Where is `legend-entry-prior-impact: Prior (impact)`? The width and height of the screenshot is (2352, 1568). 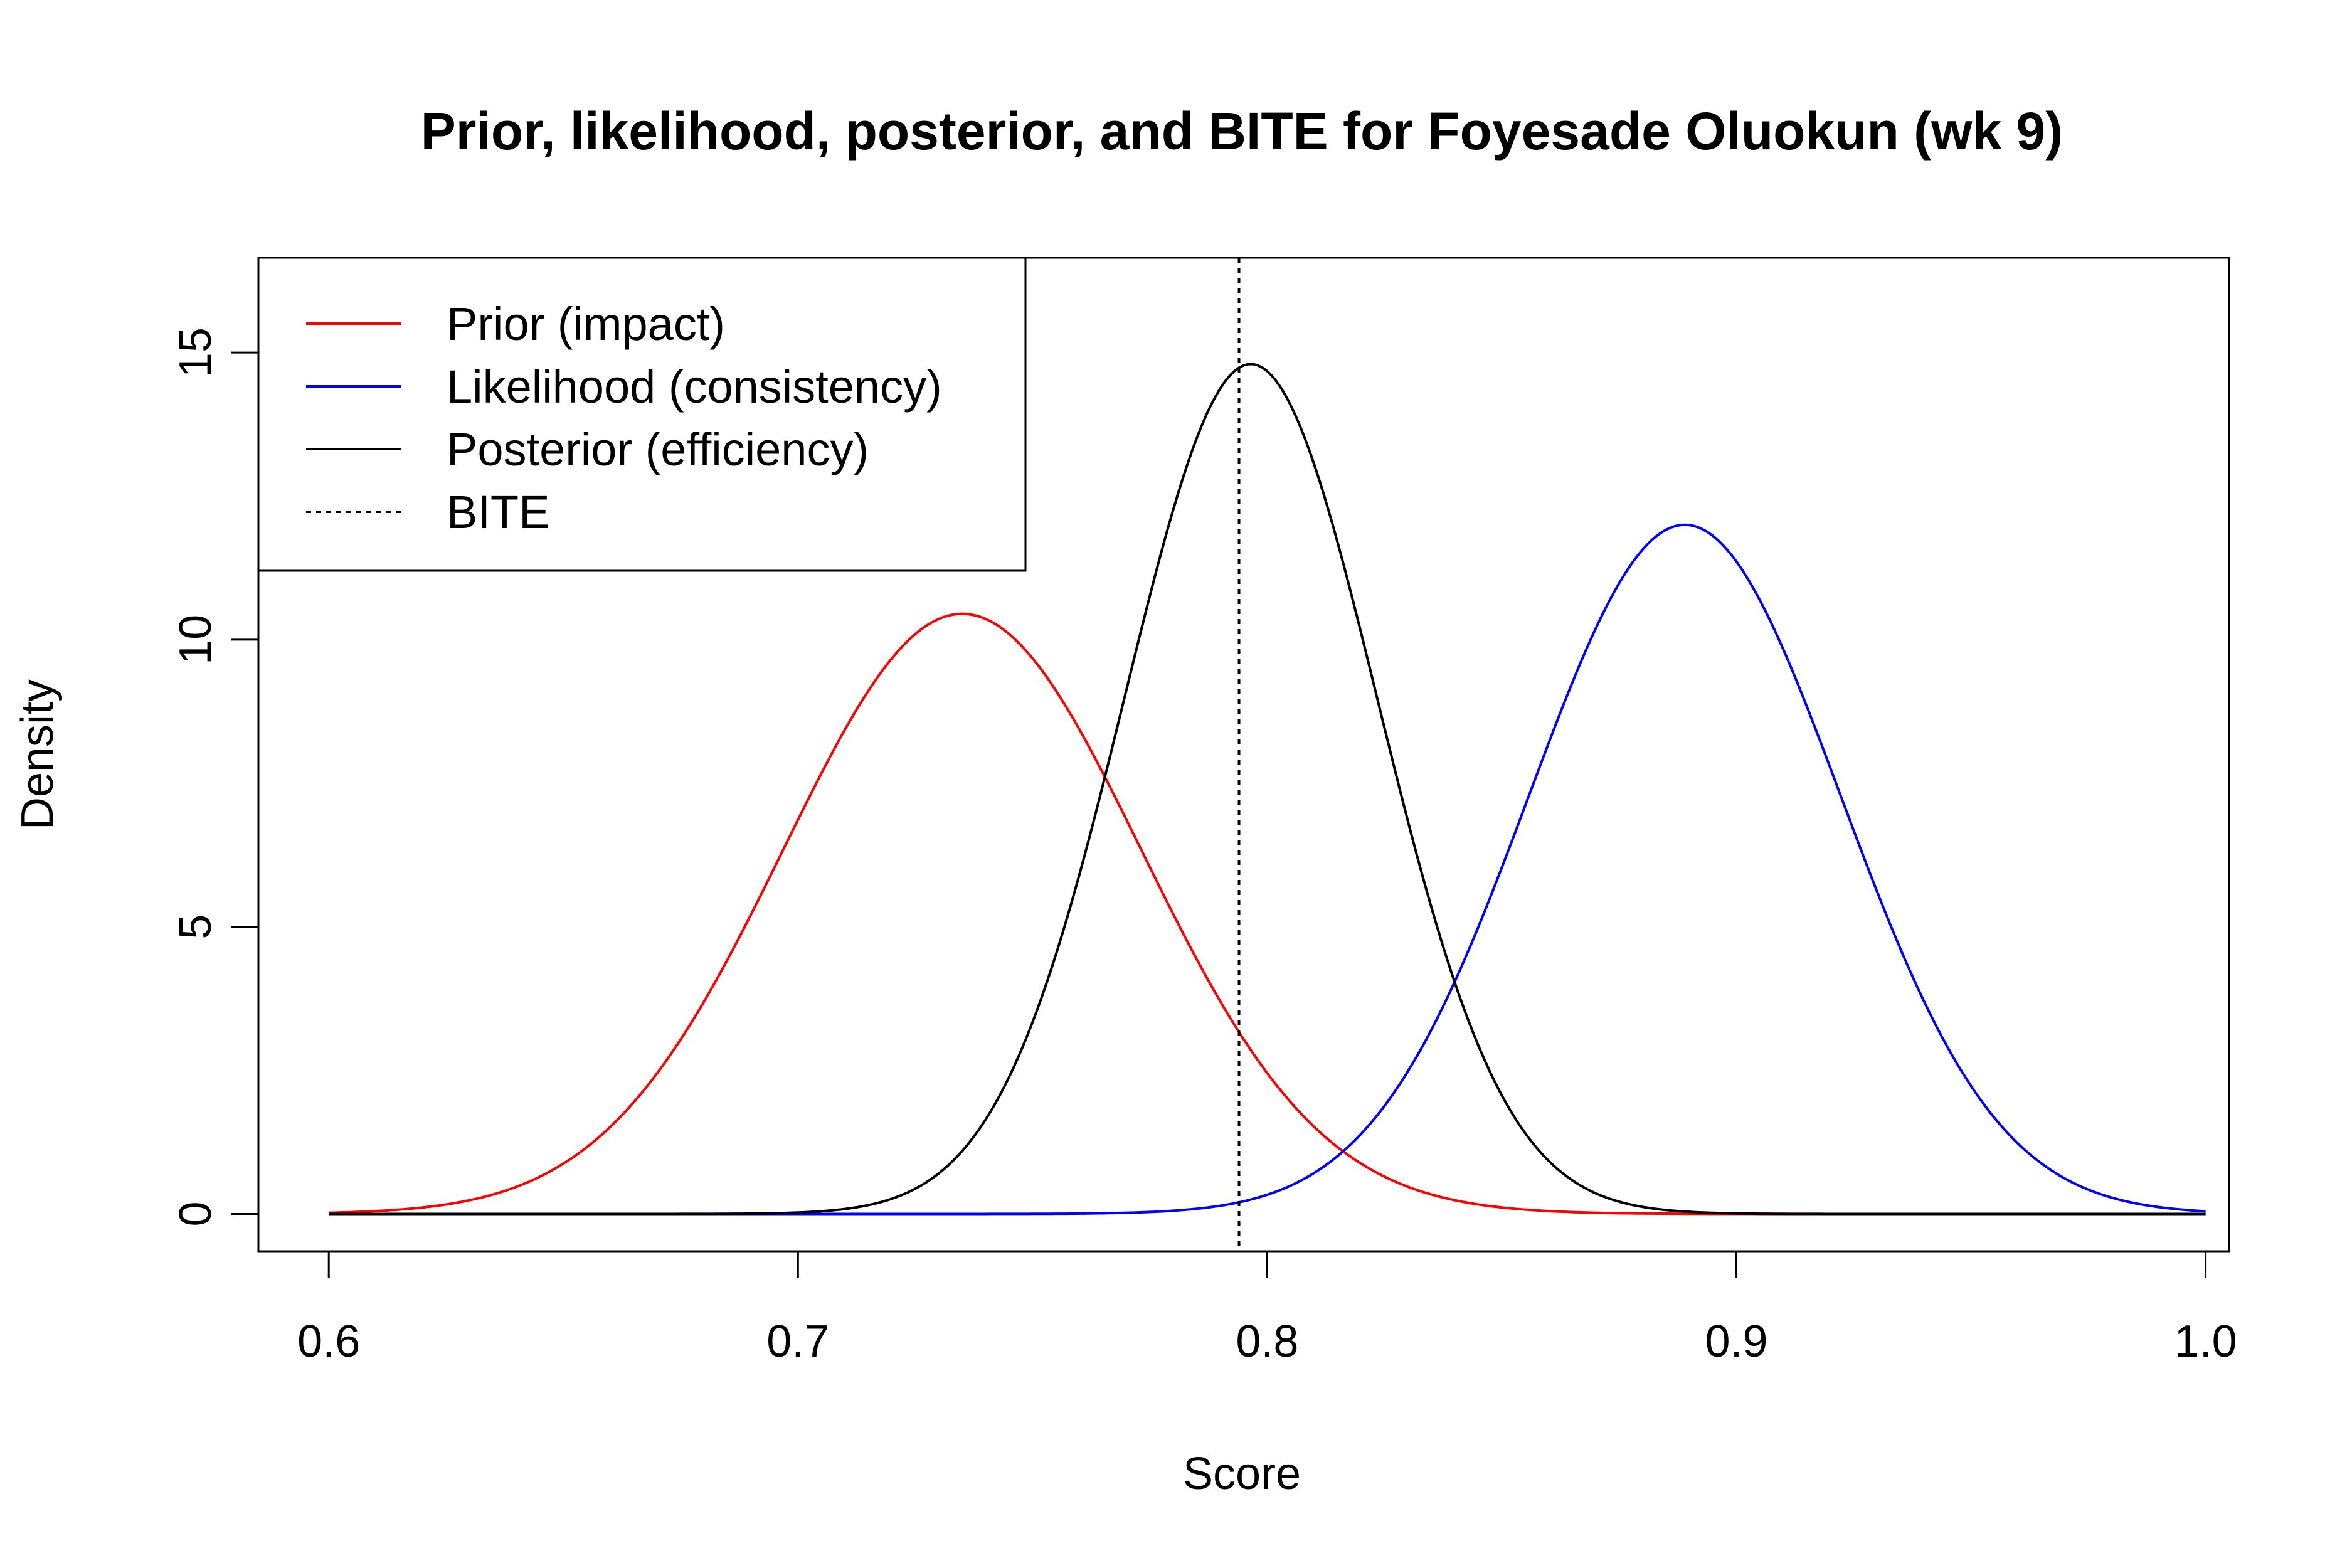 legend-entry-prior-impact: Prior (impact) is located at coordinates (515, 324).